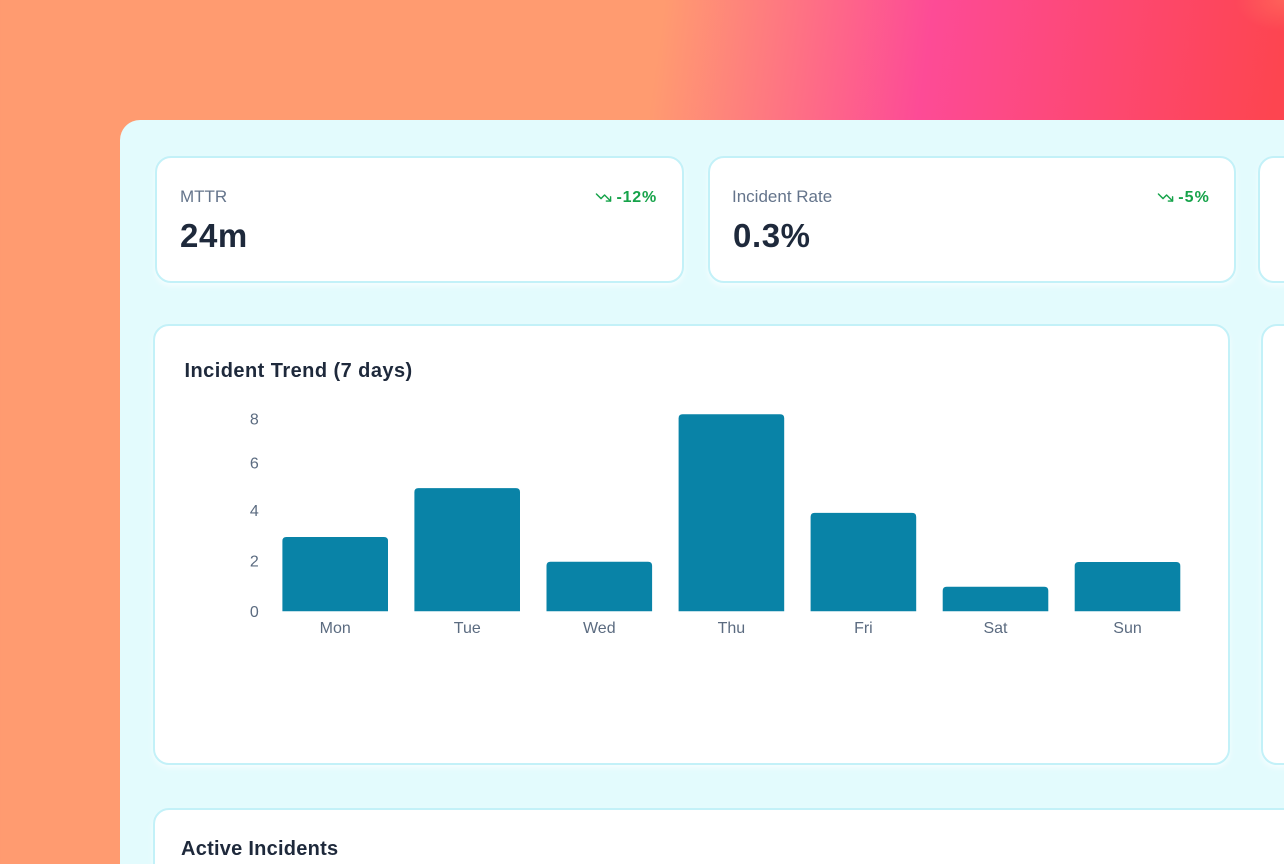 This screenshot has height=864, width=1284. What do you see at coordinates (254, 612) in the screenshot?
I see `svg-text: 0` at bounding box center [254, 612].